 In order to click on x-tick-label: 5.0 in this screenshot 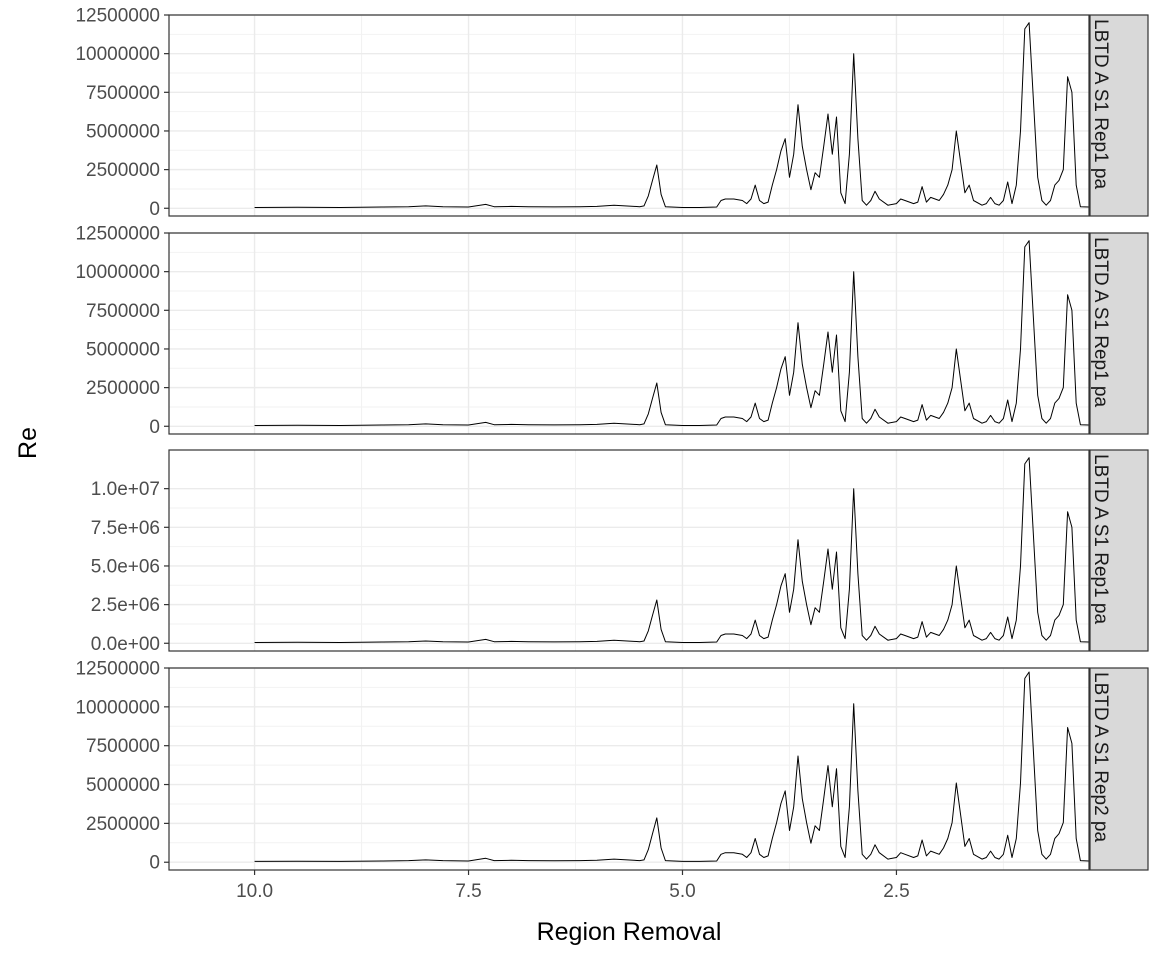, I will do `click(682, 891)`.